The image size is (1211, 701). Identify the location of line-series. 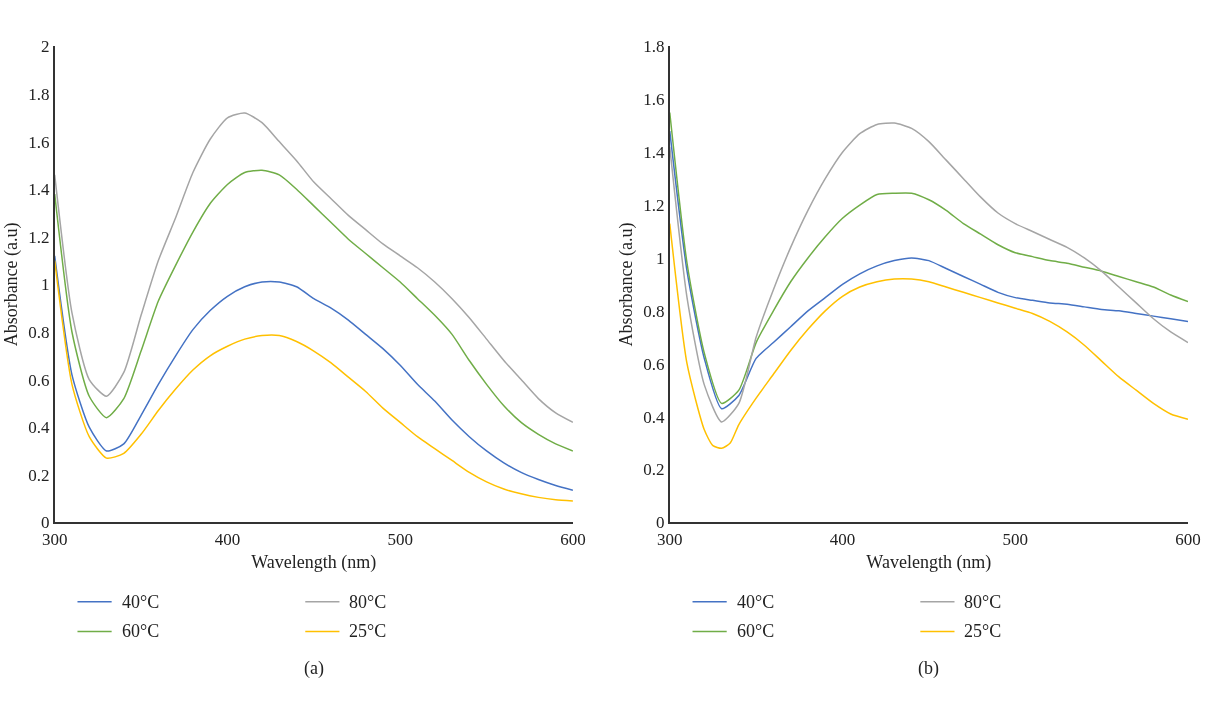
(928, 336).